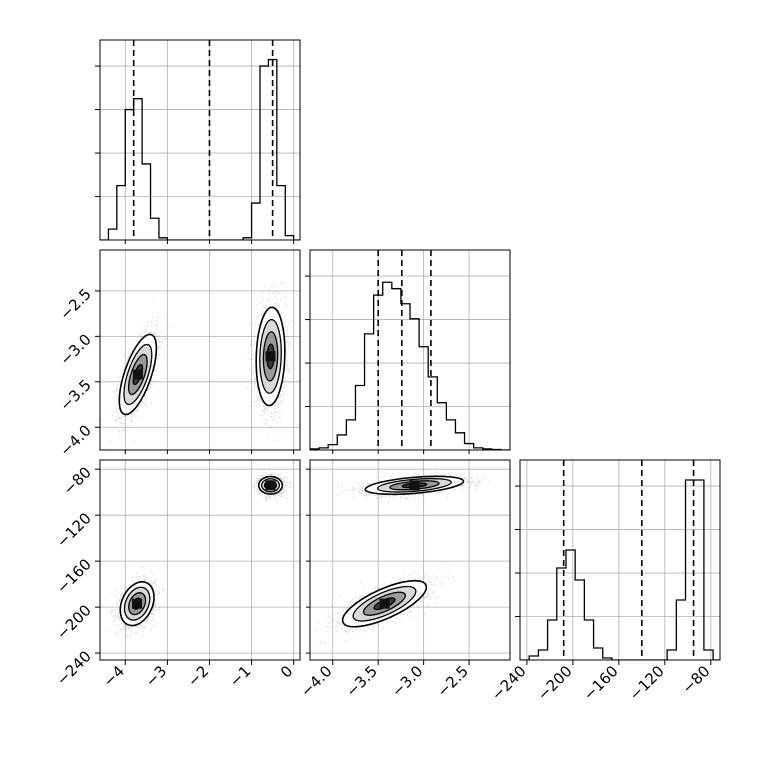  Describe the element at coordinates (75, 349) in the screenshot. I see `y-tick-label: −3.0` at that location.